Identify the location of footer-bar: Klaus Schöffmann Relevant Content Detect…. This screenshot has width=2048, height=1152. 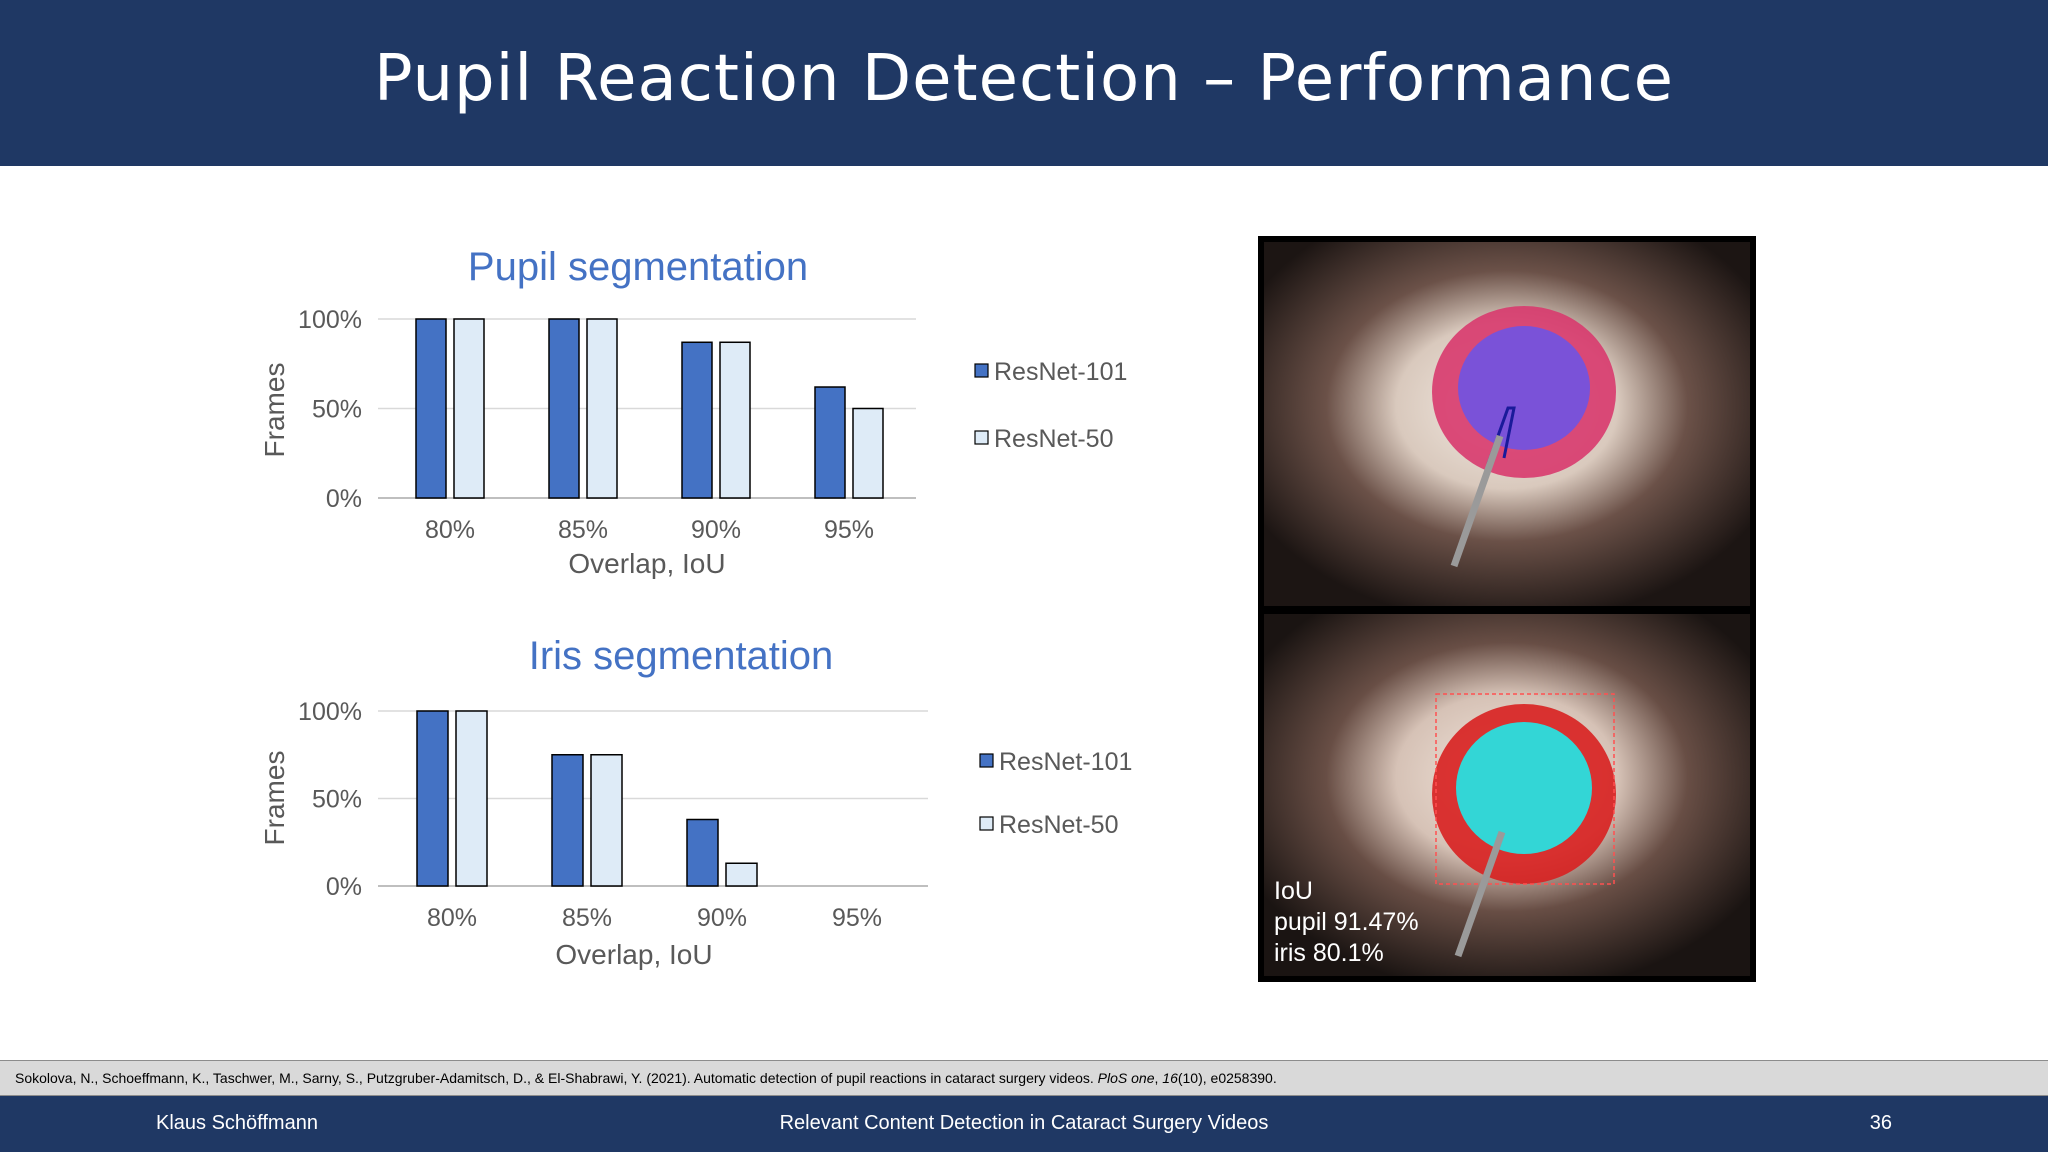
(1024, 1124).